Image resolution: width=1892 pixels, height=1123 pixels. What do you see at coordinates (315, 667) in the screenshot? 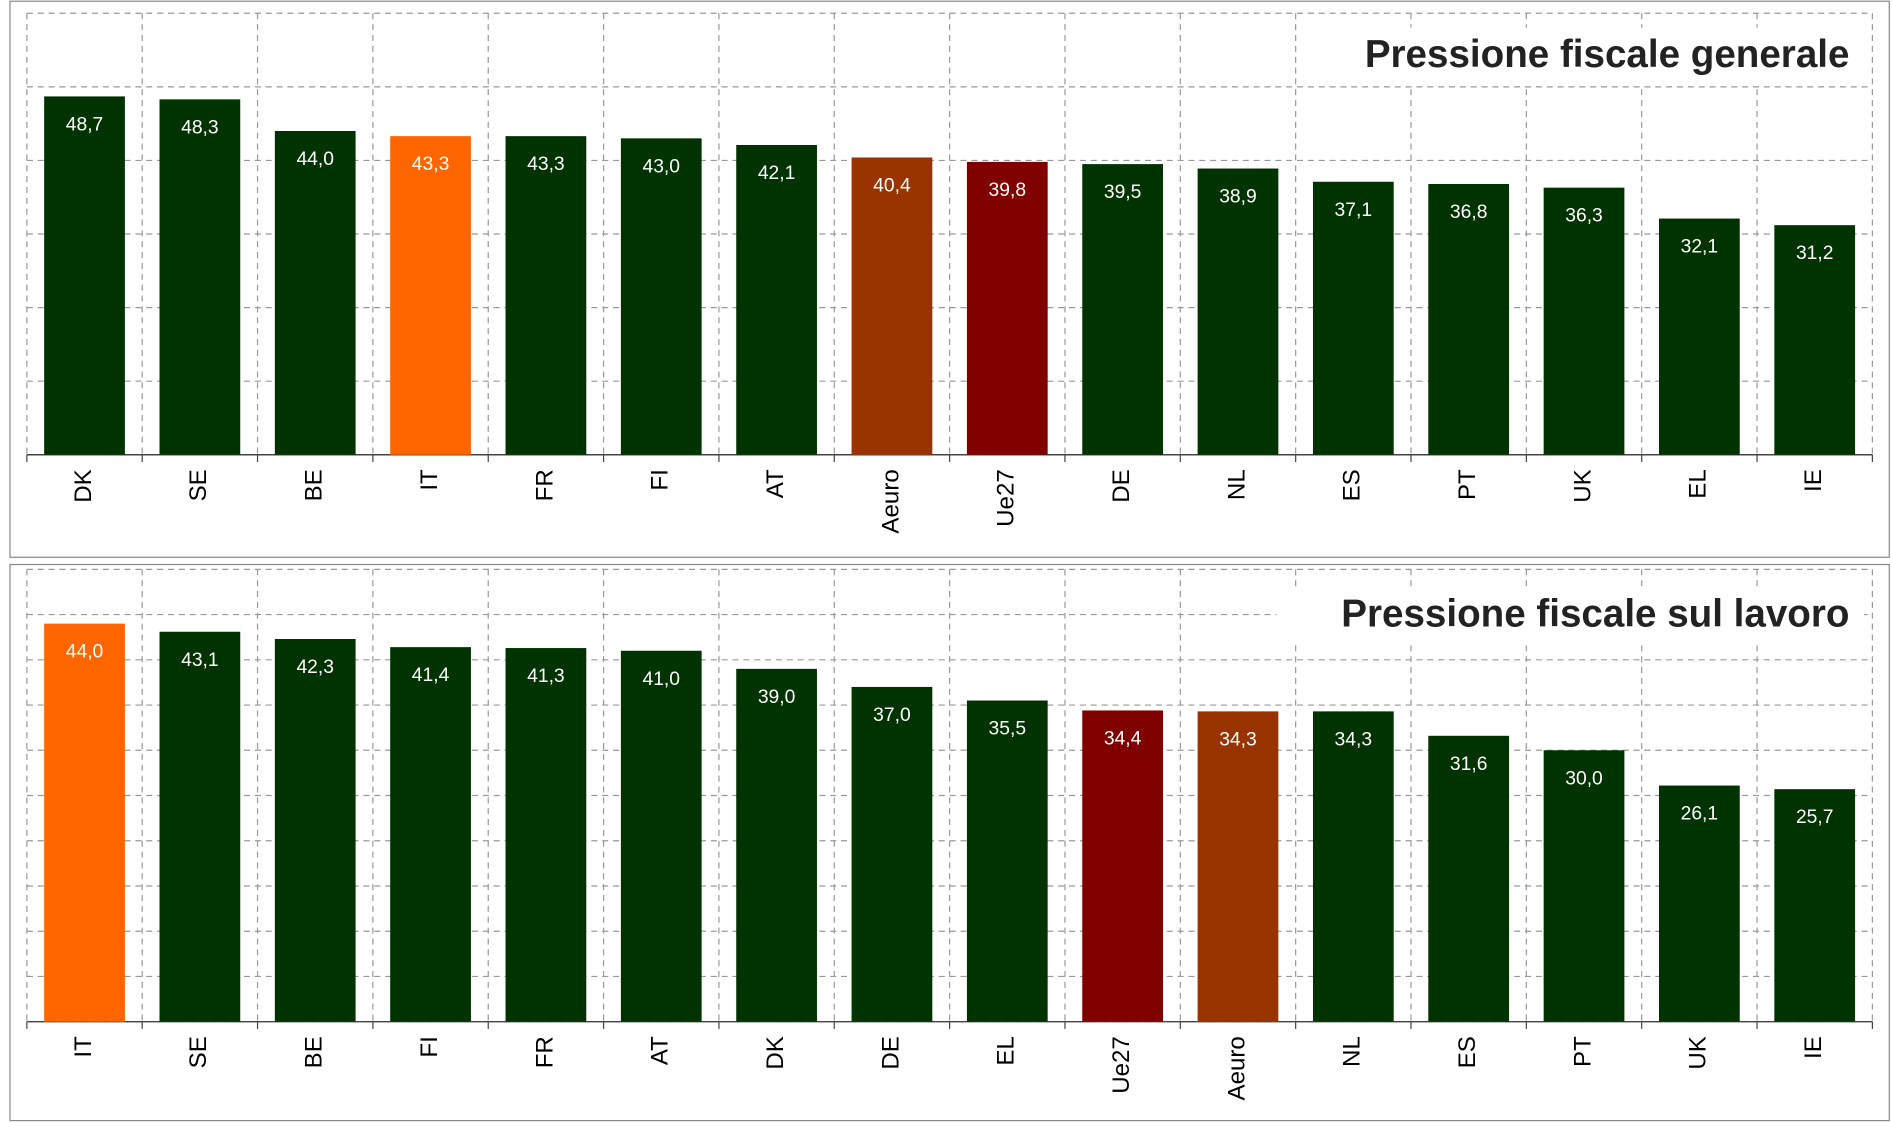
I see `value-label: 42,3` at bounding box center [315, 667].